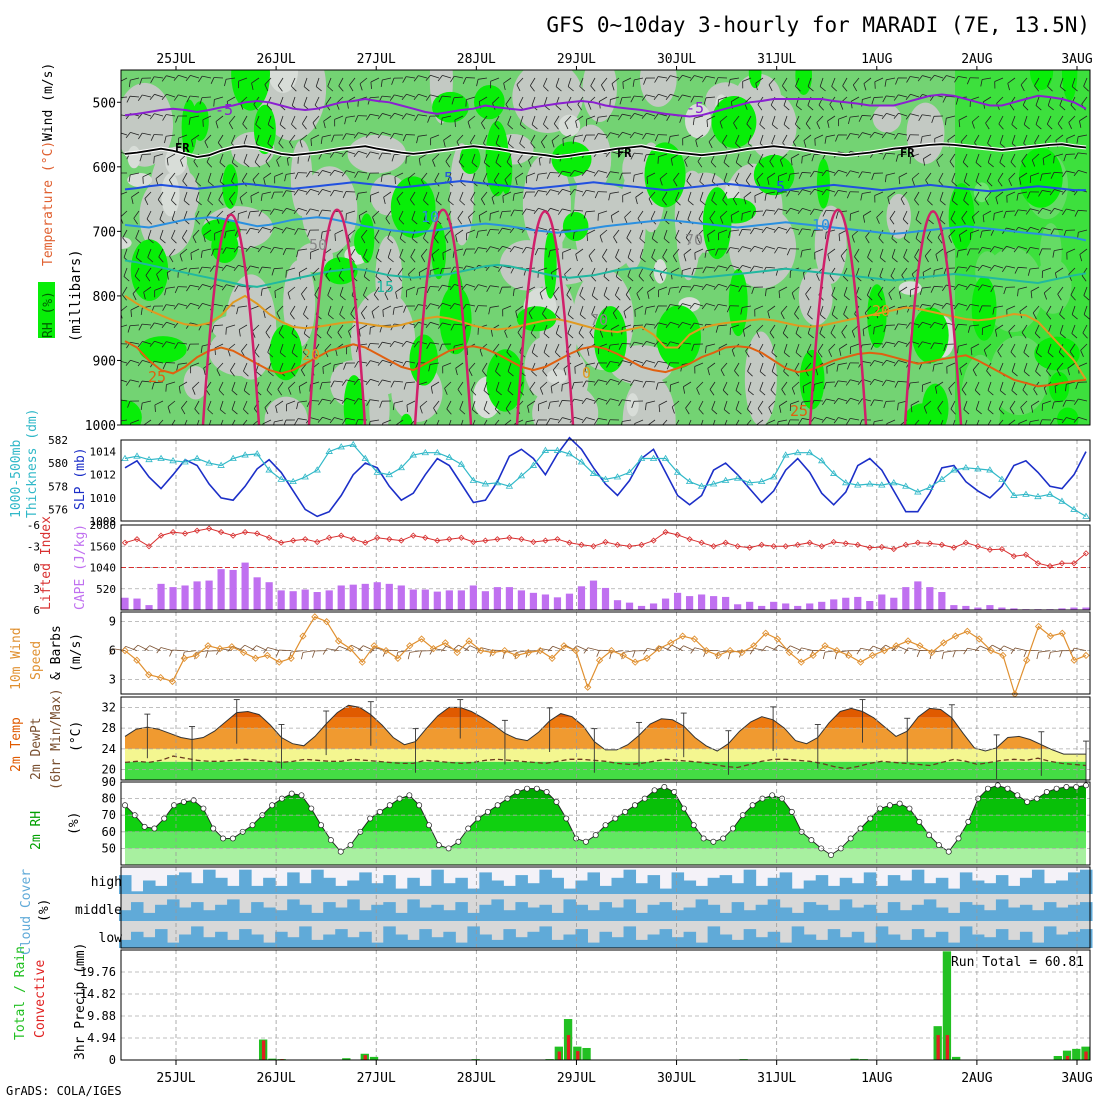 The image size is (1100, 1104). I want to click on date-label-bottom: 26JUL, so click(276, 1078).